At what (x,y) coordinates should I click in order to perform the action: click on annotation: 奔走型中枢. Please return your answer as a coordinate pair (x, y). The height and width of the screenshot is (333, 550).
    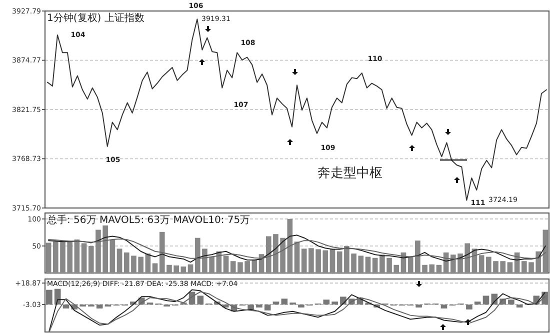
    Looking at the image, I should click on (350, 173).